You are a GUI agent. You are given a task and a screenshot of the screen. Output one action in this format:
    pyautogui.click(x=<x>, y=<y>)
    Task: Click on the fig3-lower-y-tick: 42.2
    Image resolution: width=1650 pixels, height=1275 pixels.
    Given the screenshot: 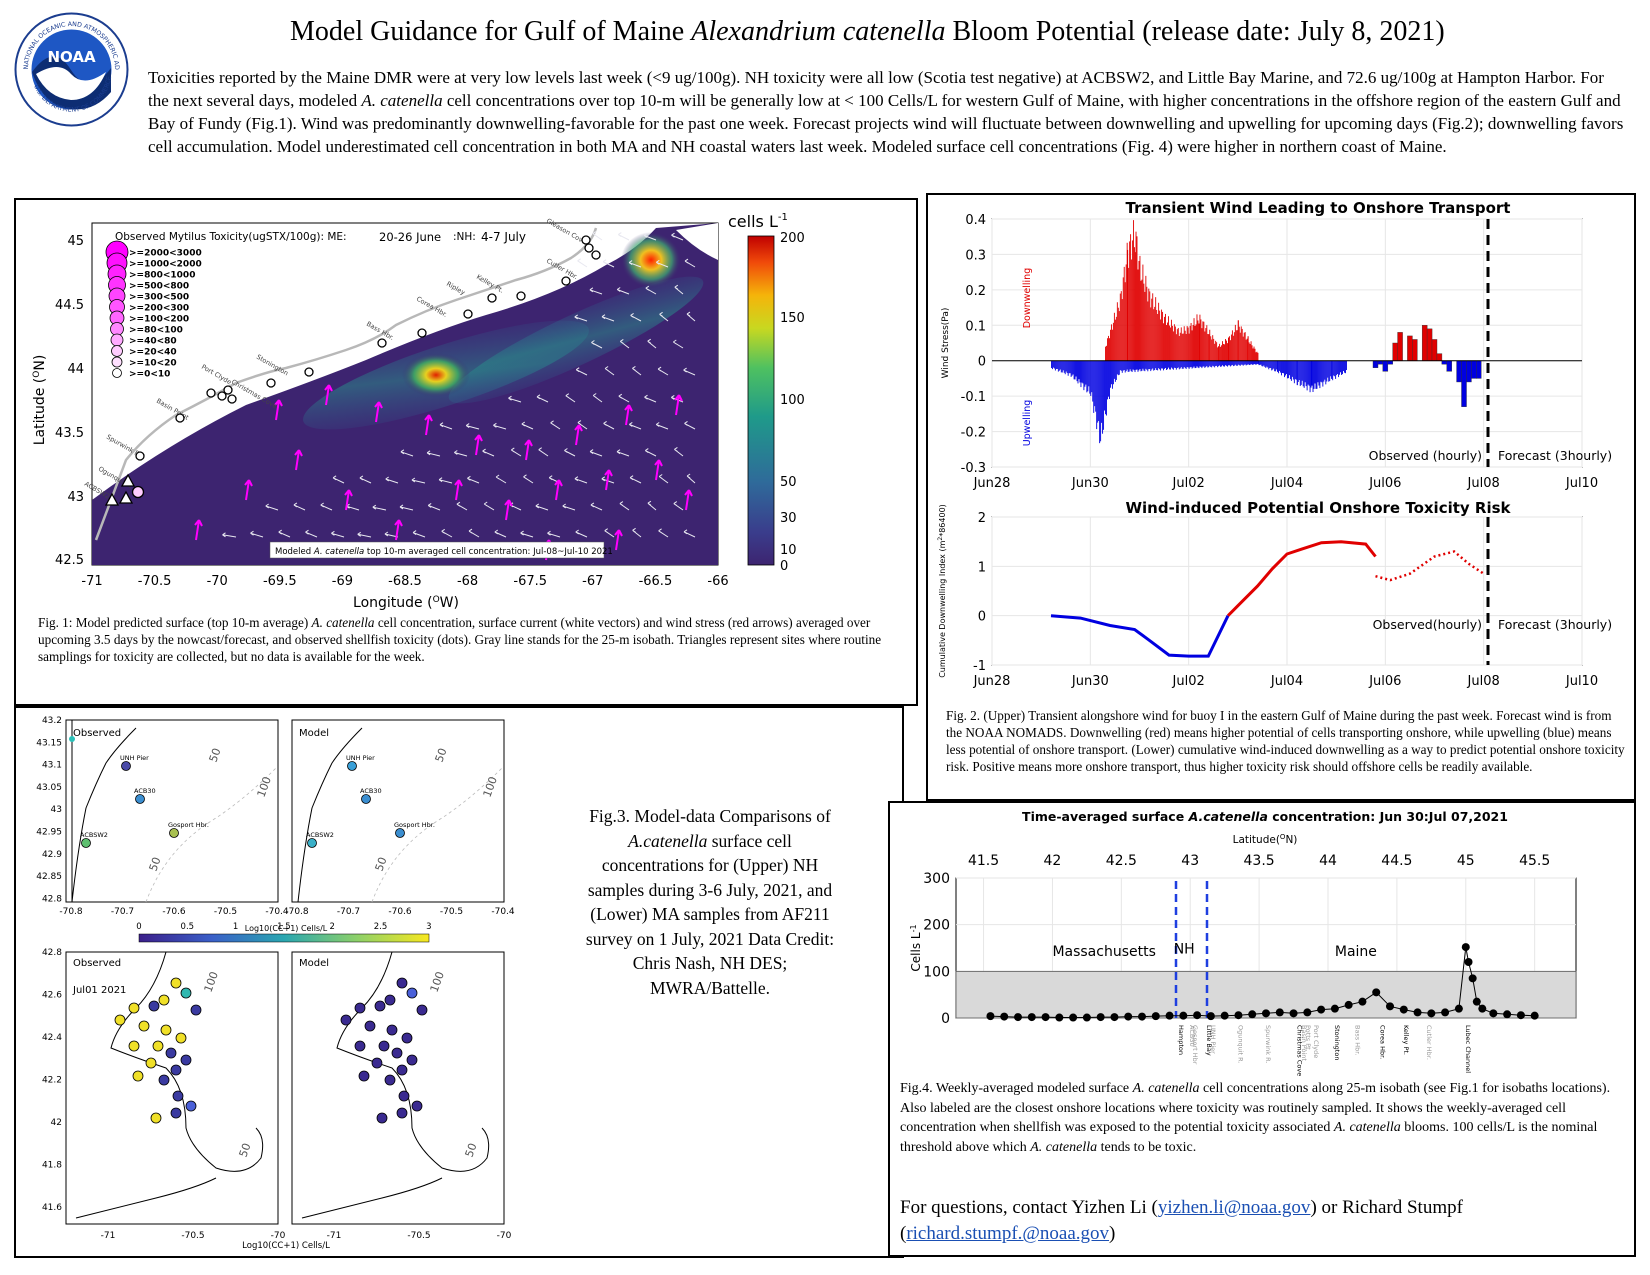 What is the action you would take?
    pyautogui.click(x=52, y=1081)
    